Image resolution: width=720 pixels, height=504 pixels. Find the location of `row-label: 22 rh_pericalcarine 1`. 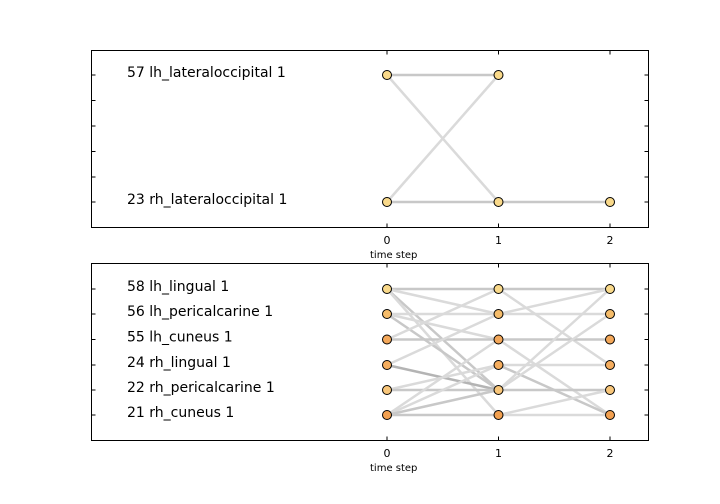

row-label: 22 rh_pericalcarine 1 is located at coordinates (201, 388).